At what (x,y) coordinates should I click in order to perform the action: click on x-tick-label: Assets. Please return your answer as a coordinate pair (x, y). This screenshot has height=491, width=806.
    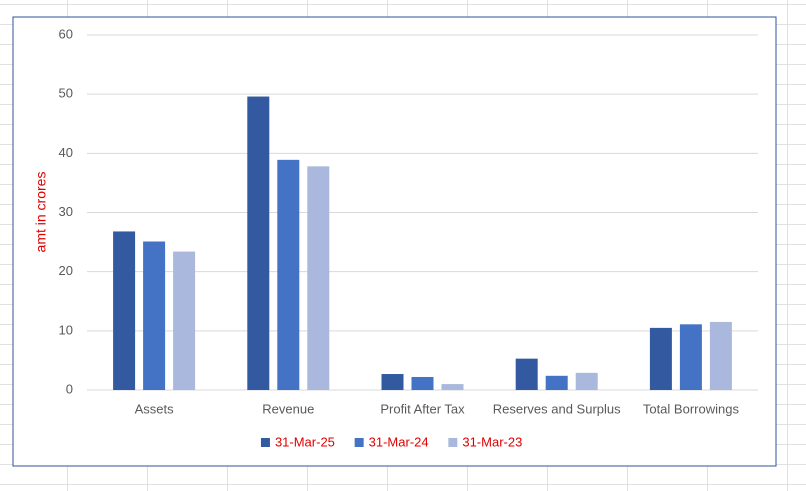
    Looking at the image, I should click on (155, 408).